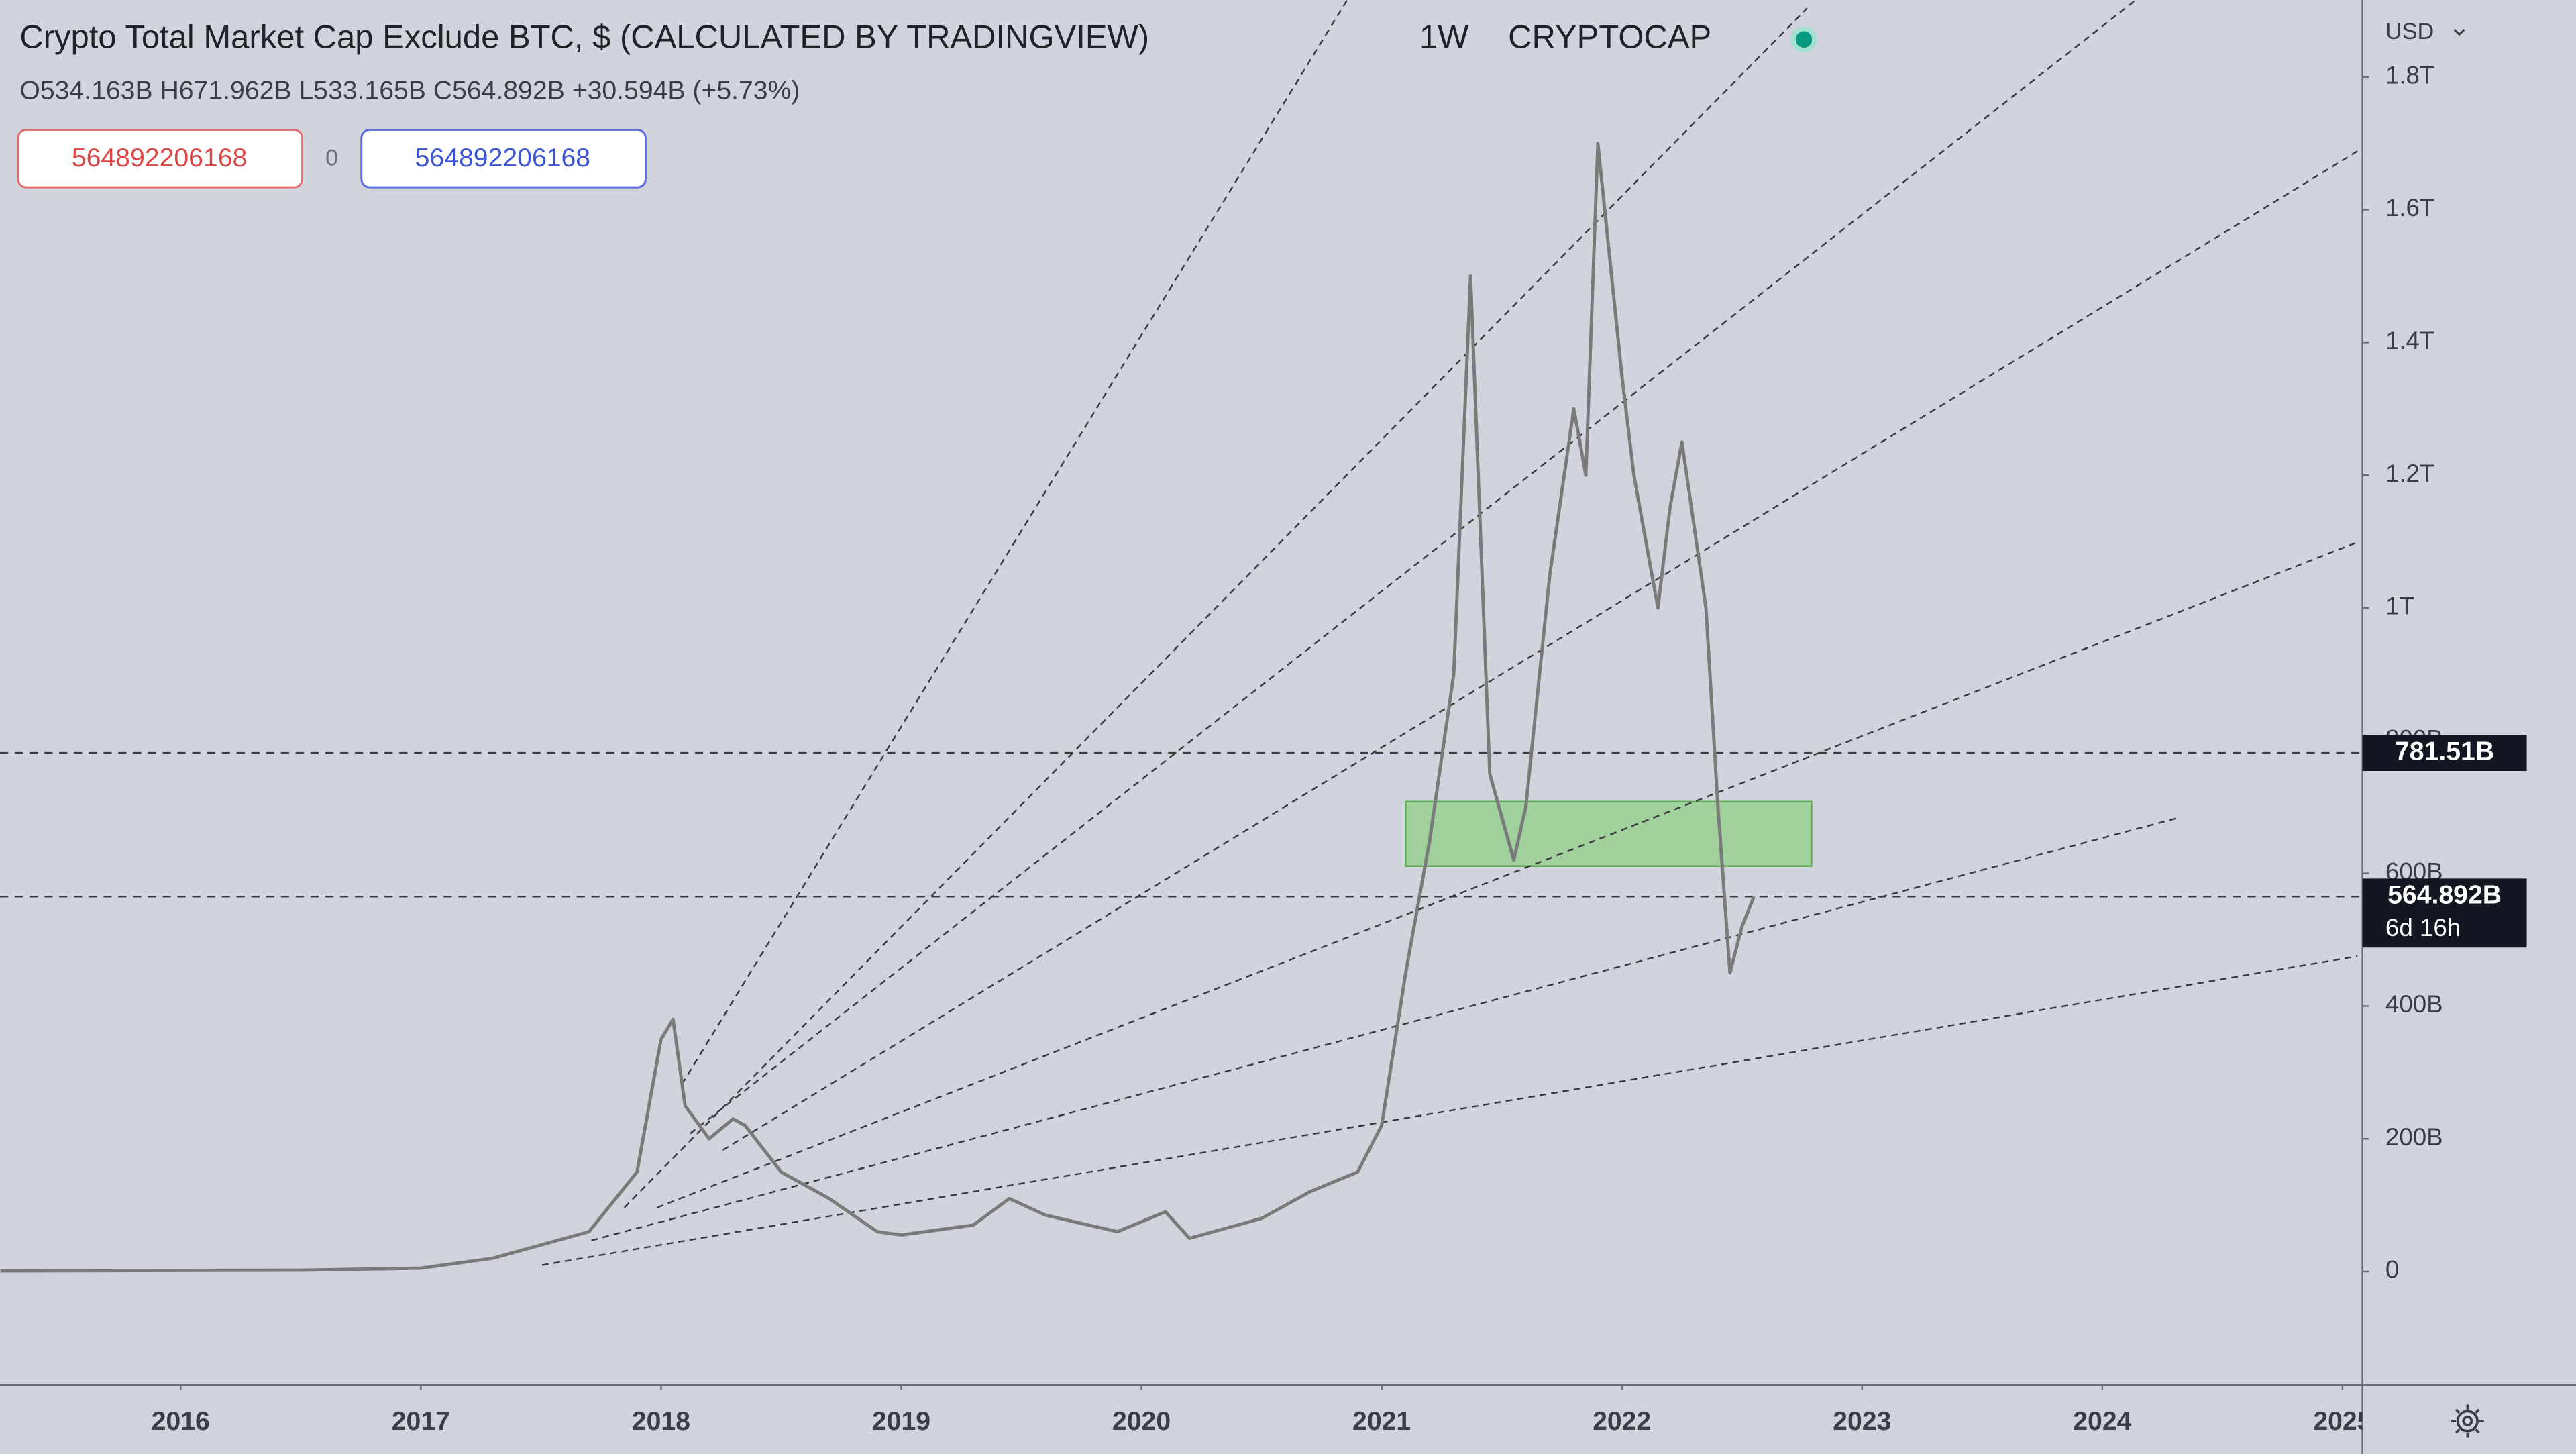 Image resolution: width=2576 pixels, height=1454 pixels. I want to click on settings-icon, so click(2467, 1421).